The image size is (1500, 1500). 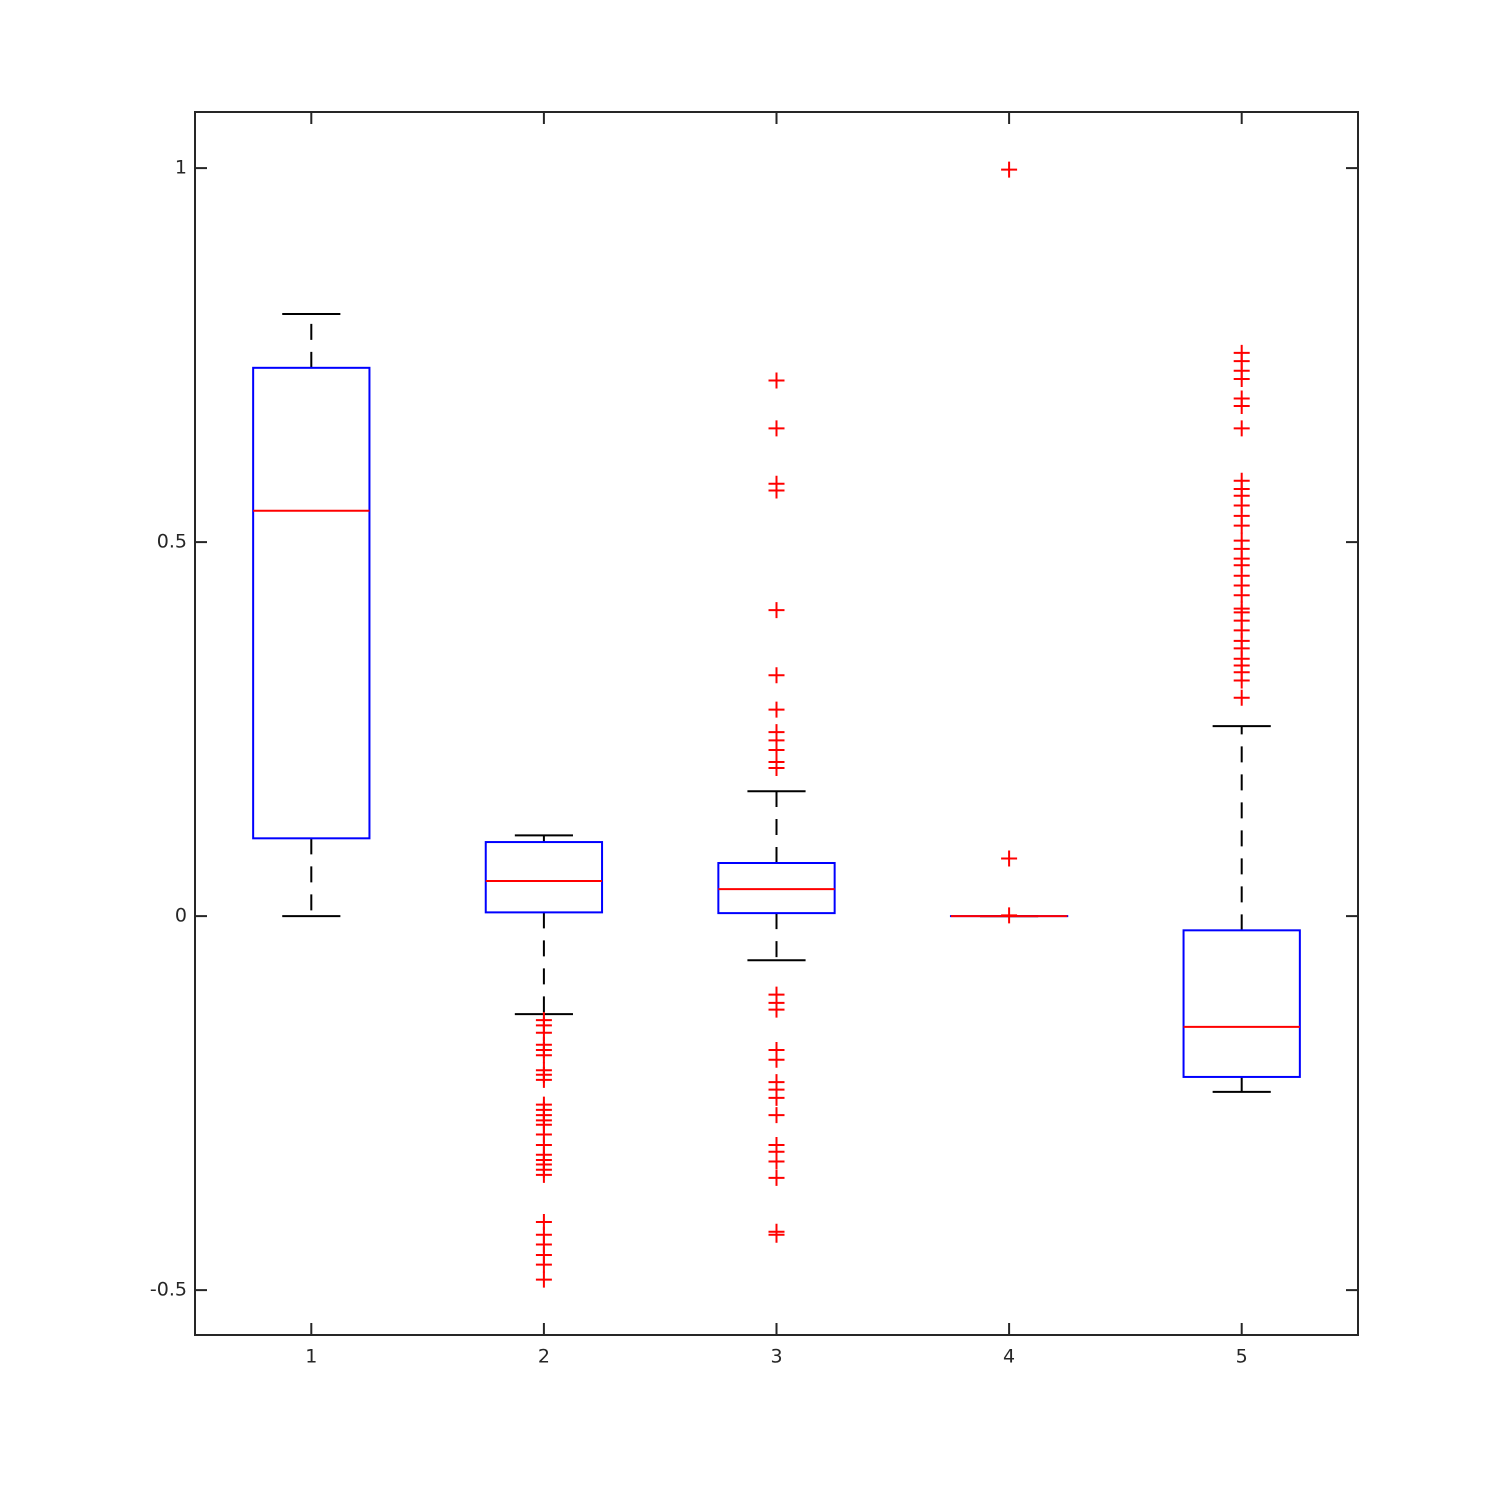 What do you see at coordinates (1009, 1357) in the screenshot?
I see `x-tick-label: 4` at bounding box center [1009, 1357].